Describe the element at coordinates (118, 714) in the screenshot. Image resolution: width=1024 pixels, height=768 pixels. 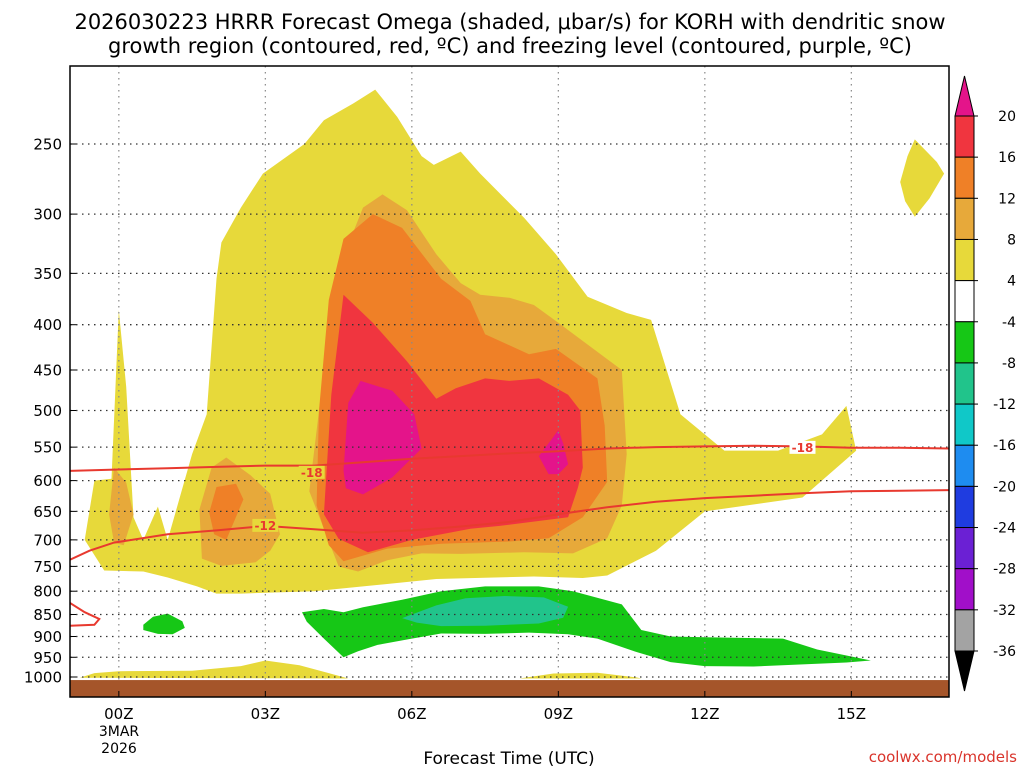
I see `x-tick-label: 00Z` at that location.